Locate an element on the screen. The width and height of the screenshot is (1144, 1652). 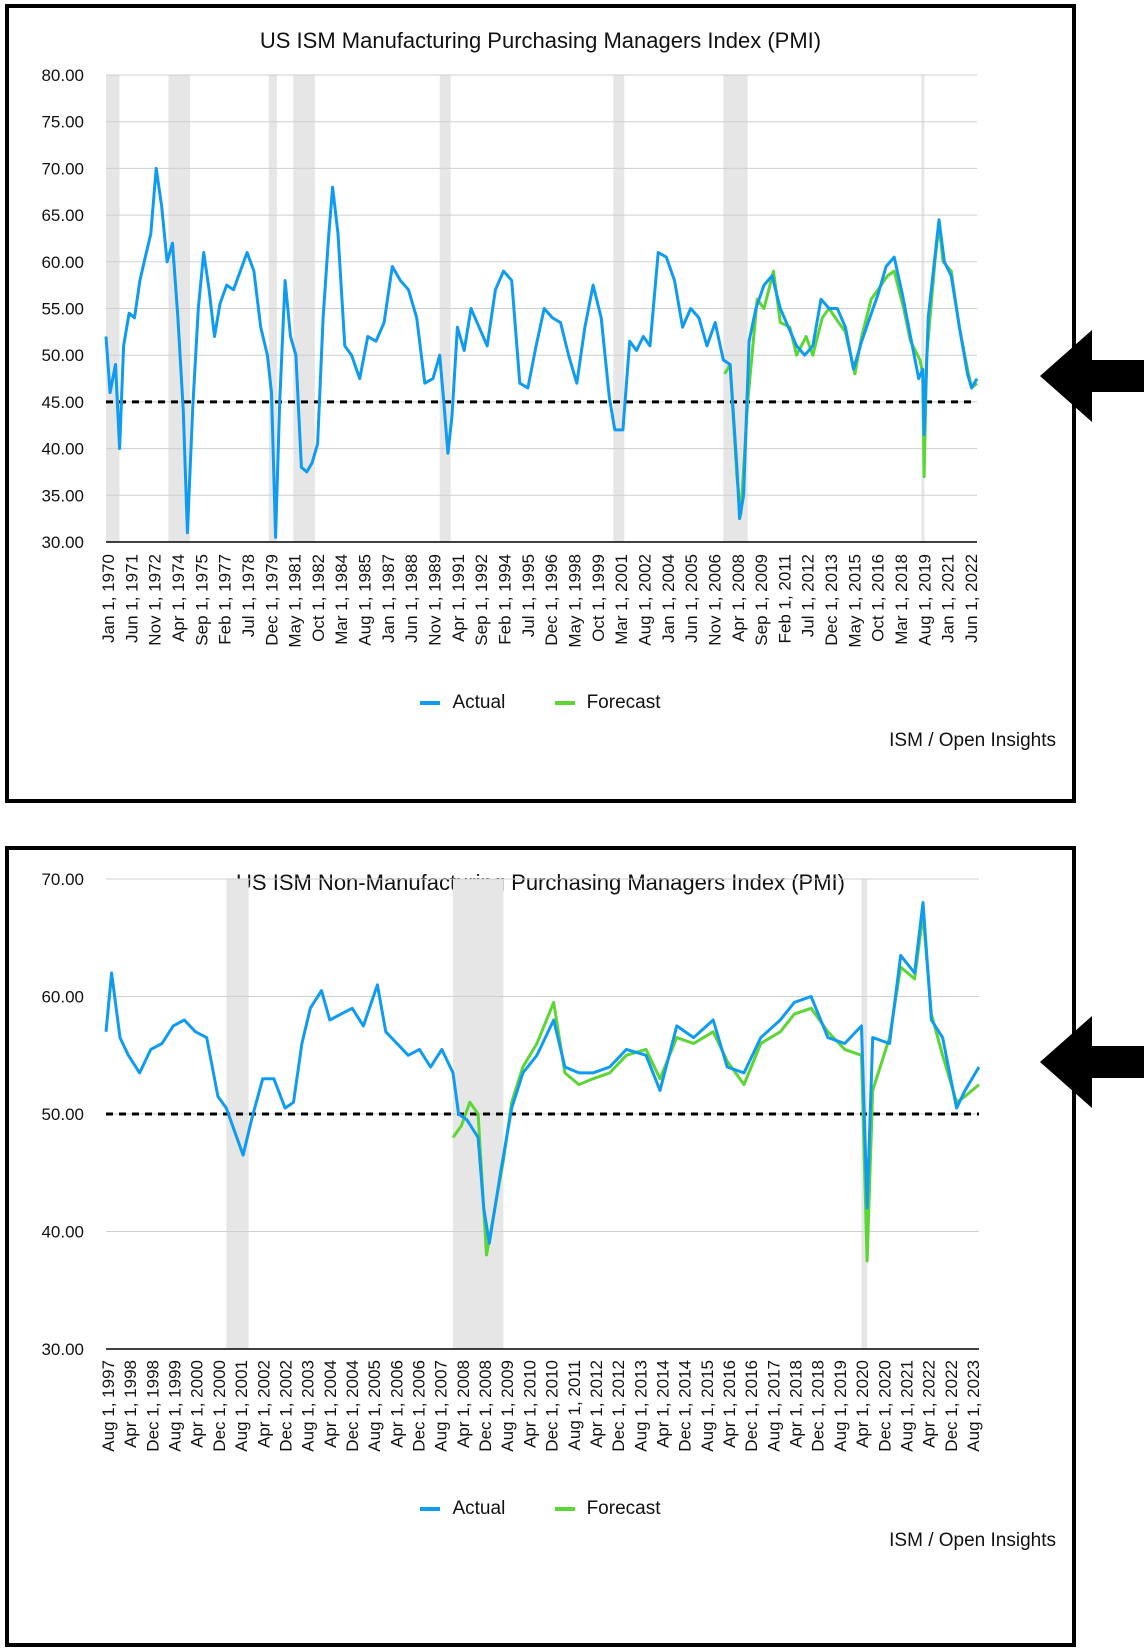
x-tick-label: Dec 1, 2020 is located at coordinates (884, 1406).